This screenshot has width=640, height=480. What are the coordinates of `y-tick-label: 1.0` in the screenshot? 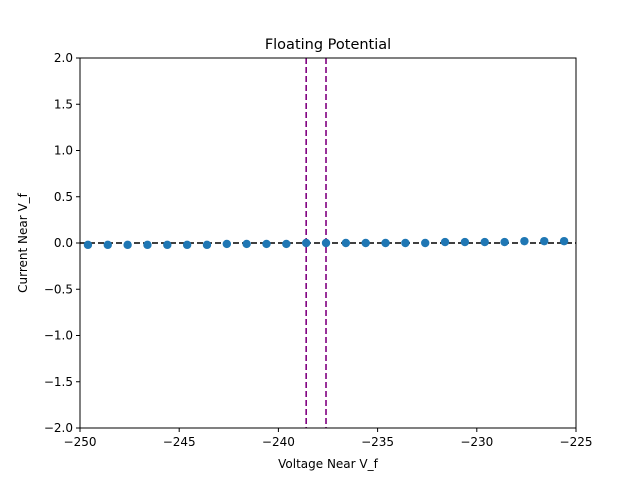 It's located at (63, 151).